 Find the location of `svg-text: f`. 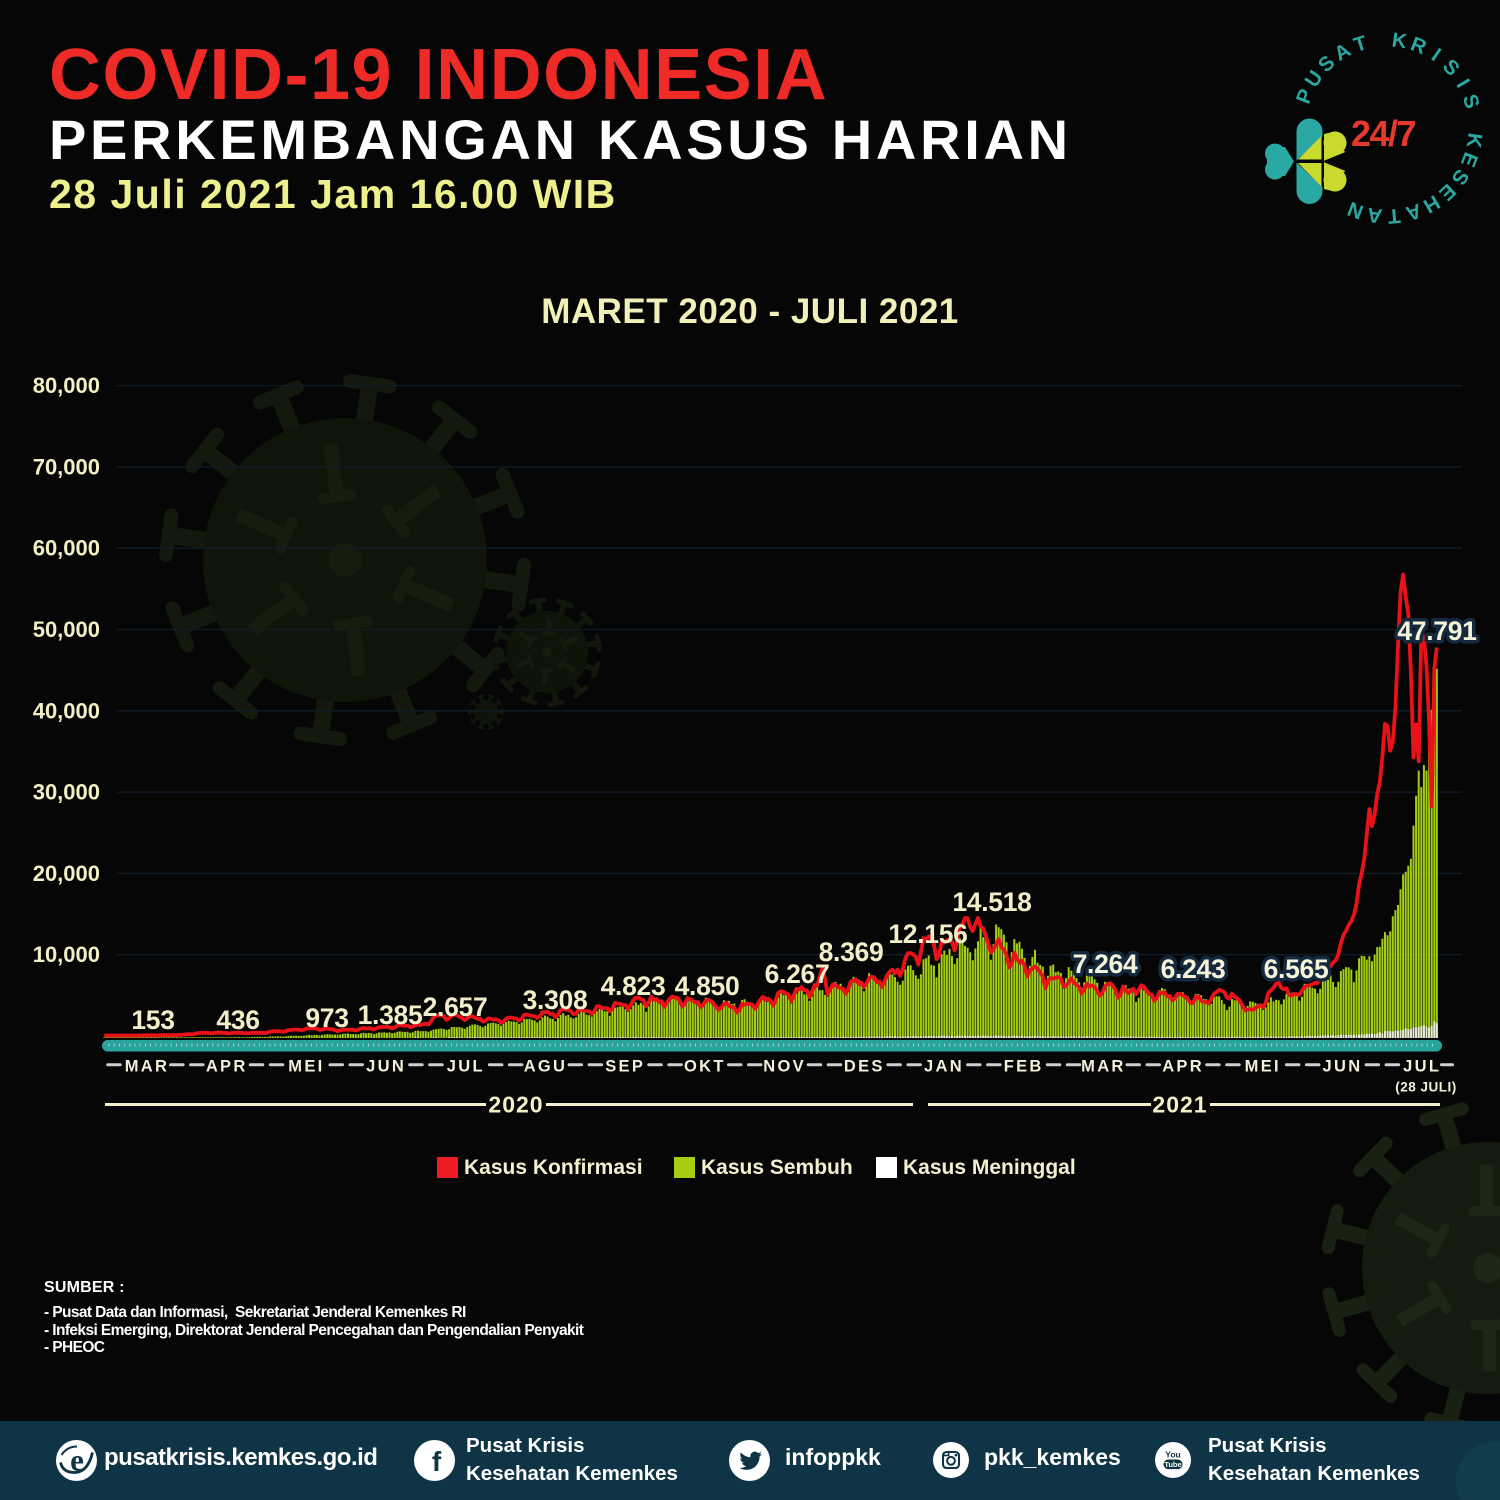

svg-text: f is located at coordinates (437, 1461).